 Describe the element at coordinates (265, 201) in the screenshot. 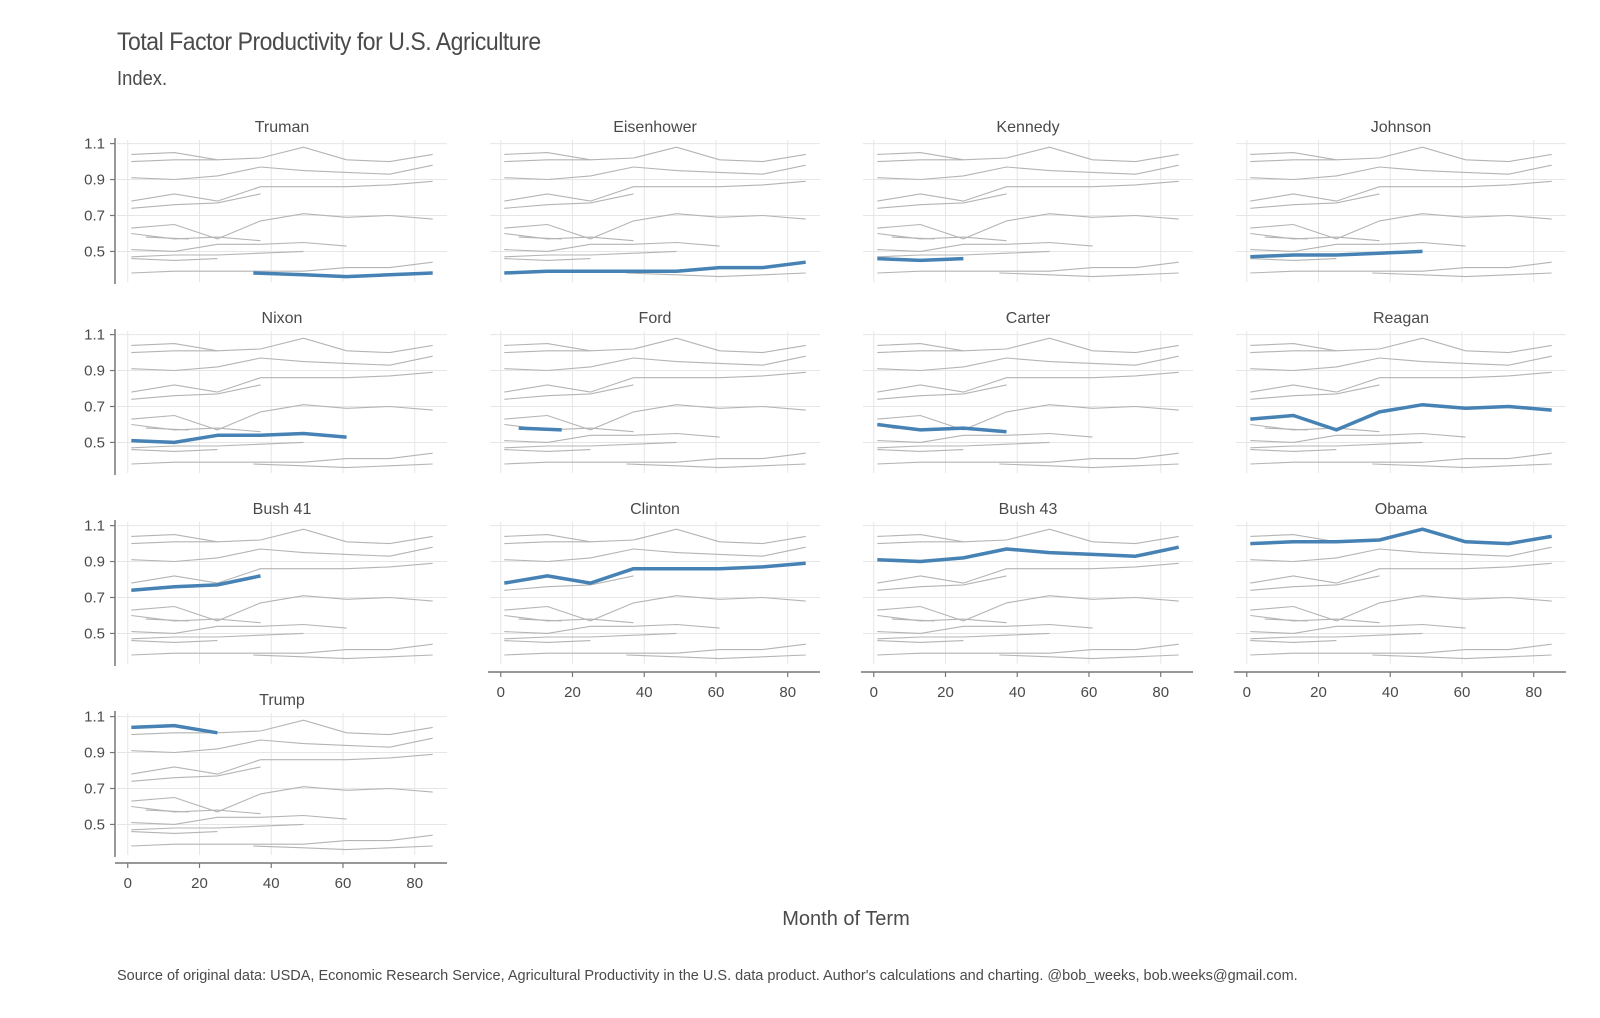

I see `panel-truman: Truman 0.5 0.7 0.9 1.1` at that location.